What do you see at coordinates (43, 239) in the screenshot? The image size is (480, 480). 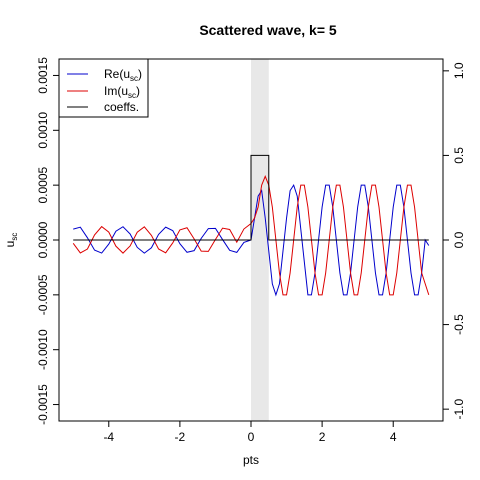 I see `y-left-tick-label: 0.0000` at bounding box center [43, 239].